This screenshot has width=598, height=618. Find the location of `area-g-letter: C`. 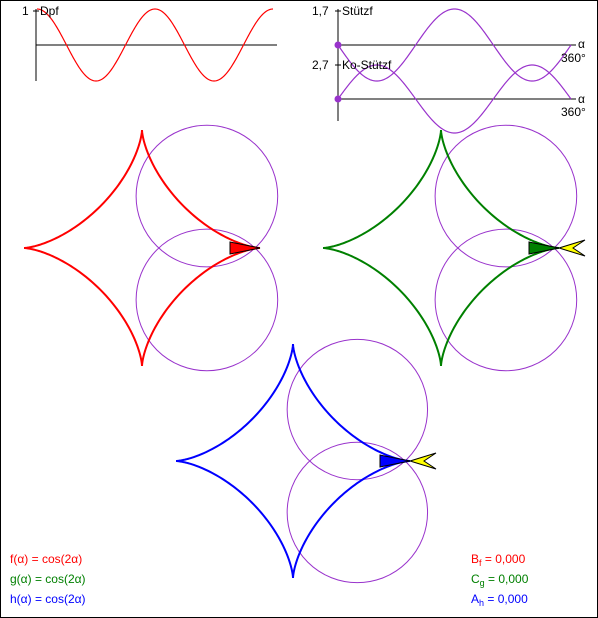

area-g-letter: C is located at coordinates (475, 579).